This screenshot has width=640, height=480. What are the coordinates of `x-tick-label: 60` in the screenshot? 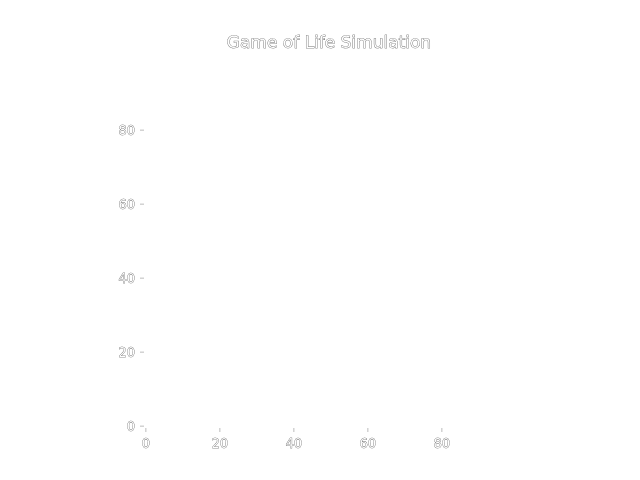 It's located at (368, 444).